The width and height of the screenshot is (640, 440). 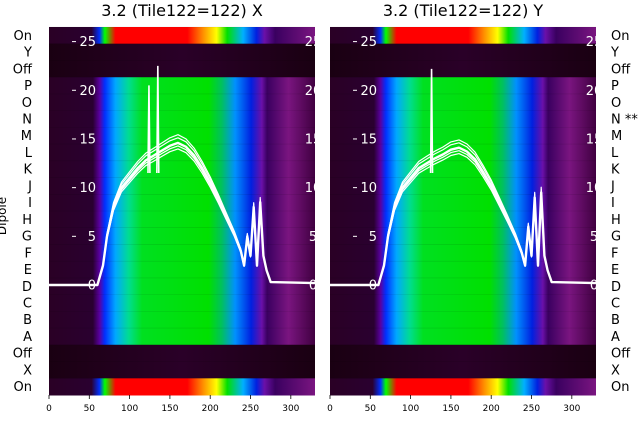 I want to click on row-label: G, so click(x=27, y=237).